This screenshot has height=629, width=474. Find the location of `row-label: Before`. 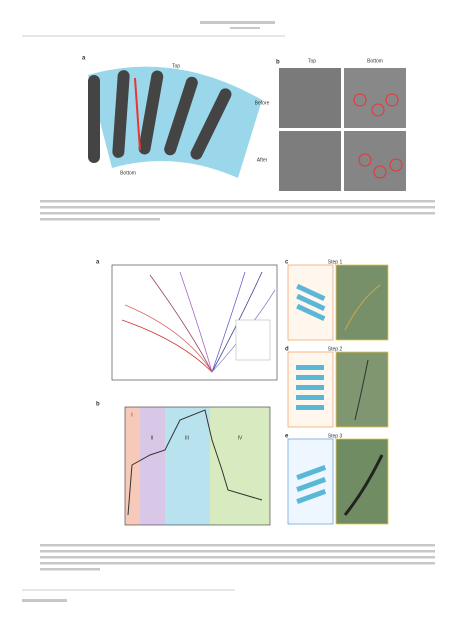

row-label: Before is located at coordinates (262, 103).